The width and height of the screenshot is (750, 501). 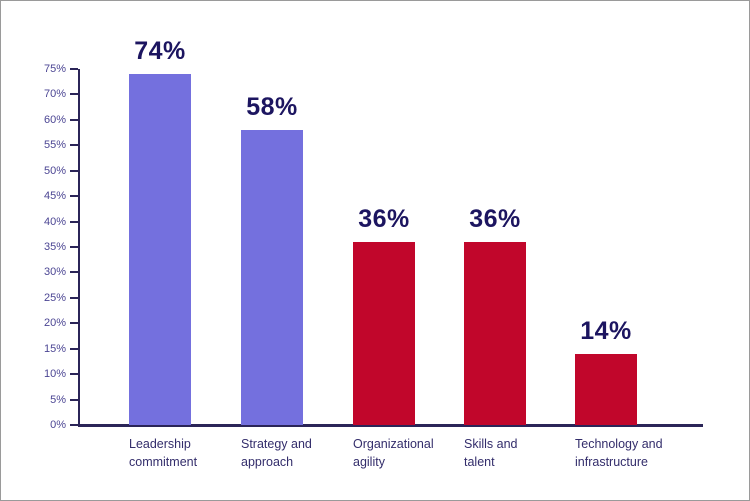 I want to click on y-tick-label: 30%, so click(x=54, y=272).